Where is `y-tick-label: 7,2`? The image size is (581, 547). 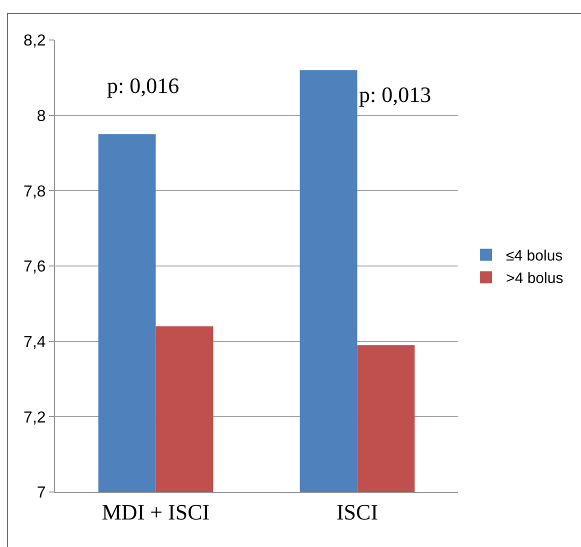
y-tick-label: 7,2 is located at coordinates (35, 417).